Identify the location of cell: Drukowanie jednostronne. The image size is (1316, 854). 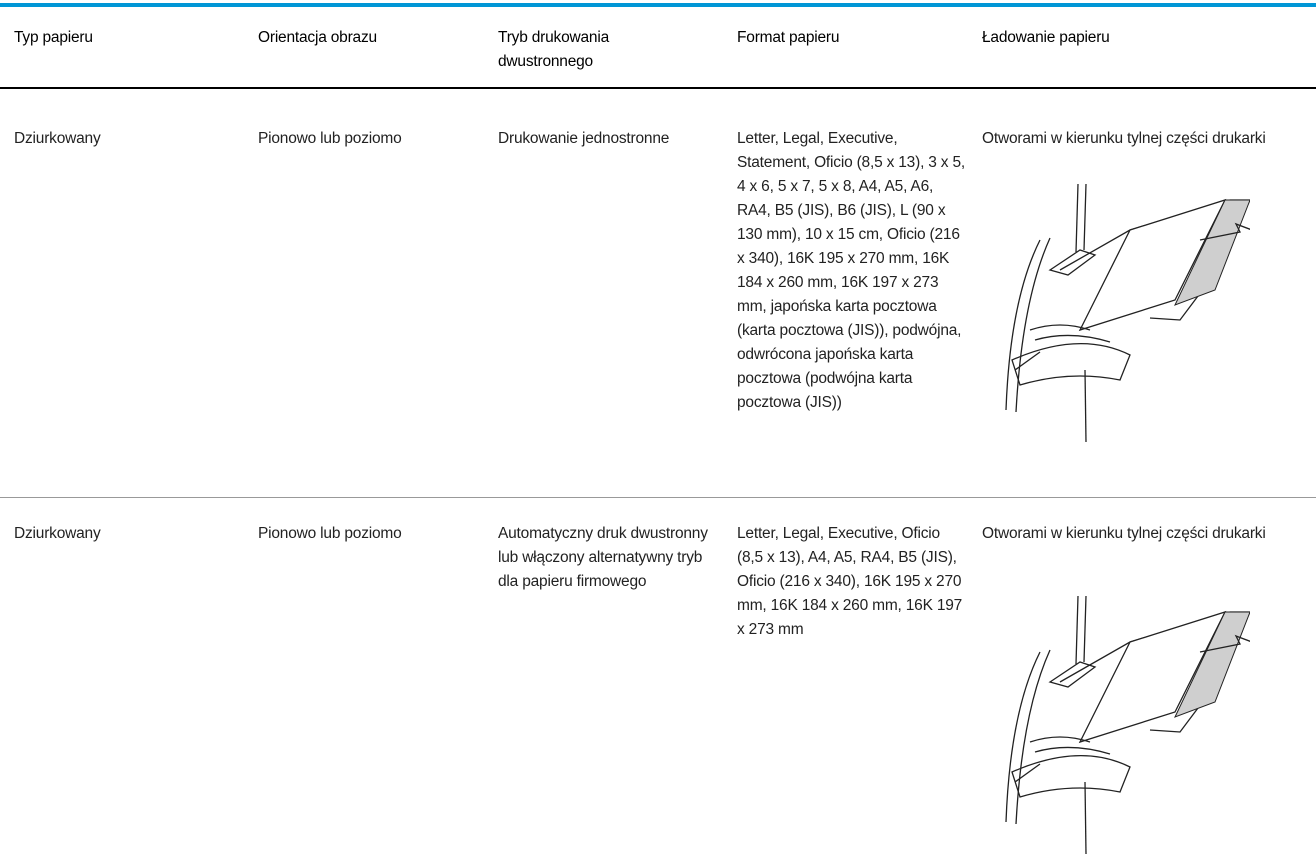
(584, 138).